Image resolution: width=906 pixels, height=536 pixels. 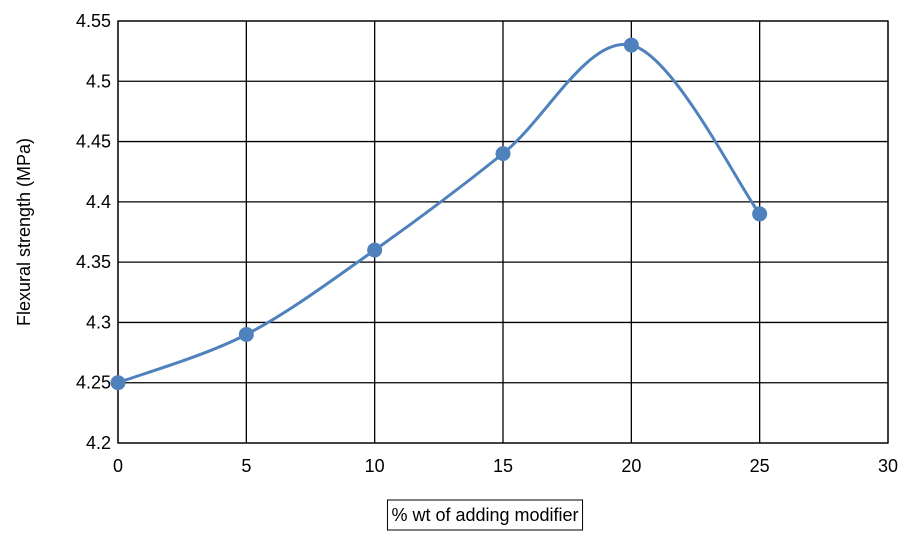 I want to click on y-tick-label: 4.25, so click(x=93, y=383).